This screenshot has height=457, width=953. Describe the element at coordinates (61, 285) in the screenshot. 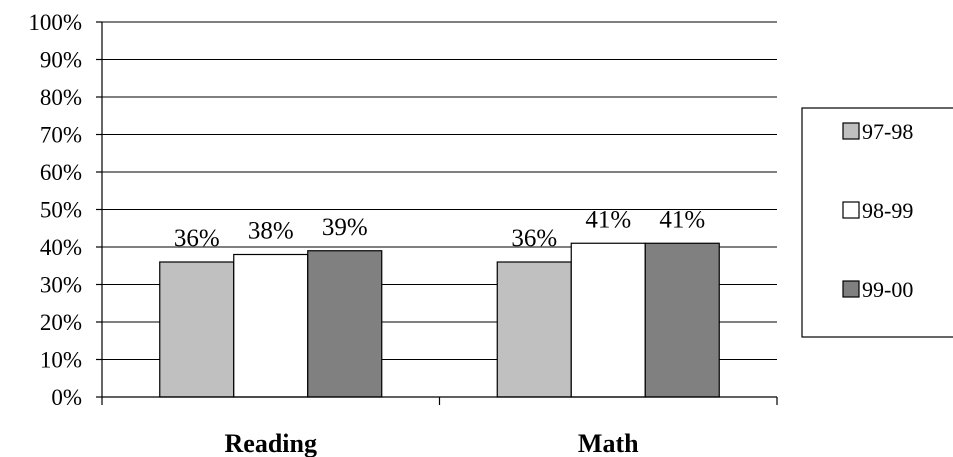

I see `y-tick-label: 30%` at that location.